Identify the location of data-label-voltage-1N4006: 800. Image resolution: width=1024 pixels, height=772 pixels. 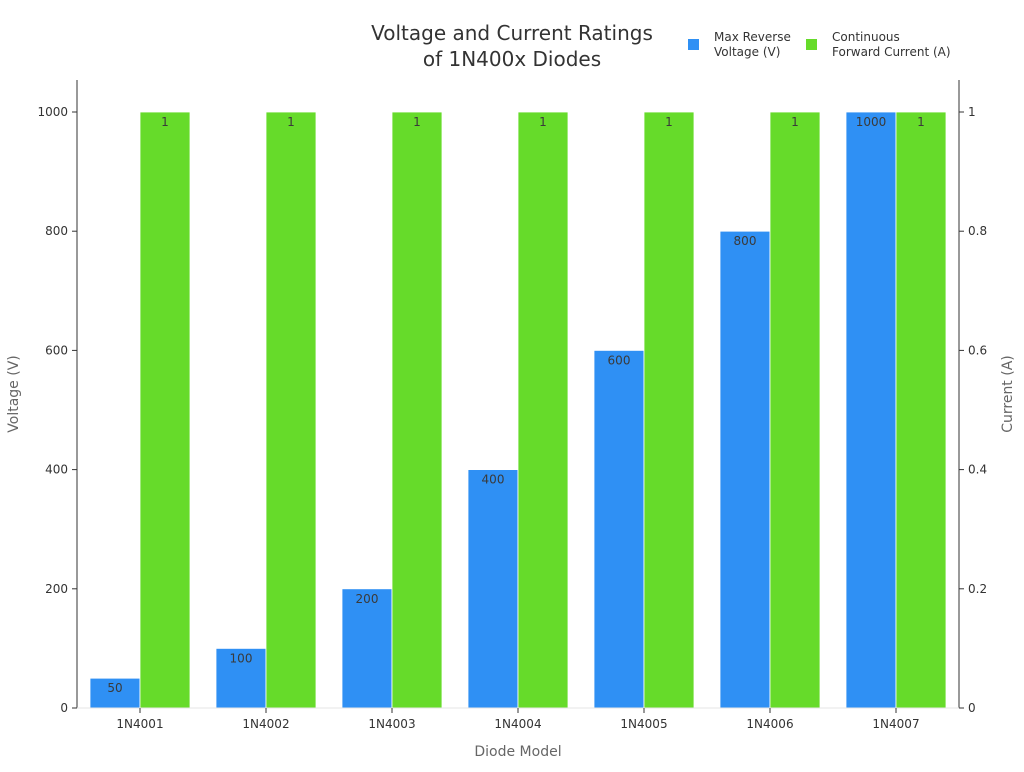
(745, 241).